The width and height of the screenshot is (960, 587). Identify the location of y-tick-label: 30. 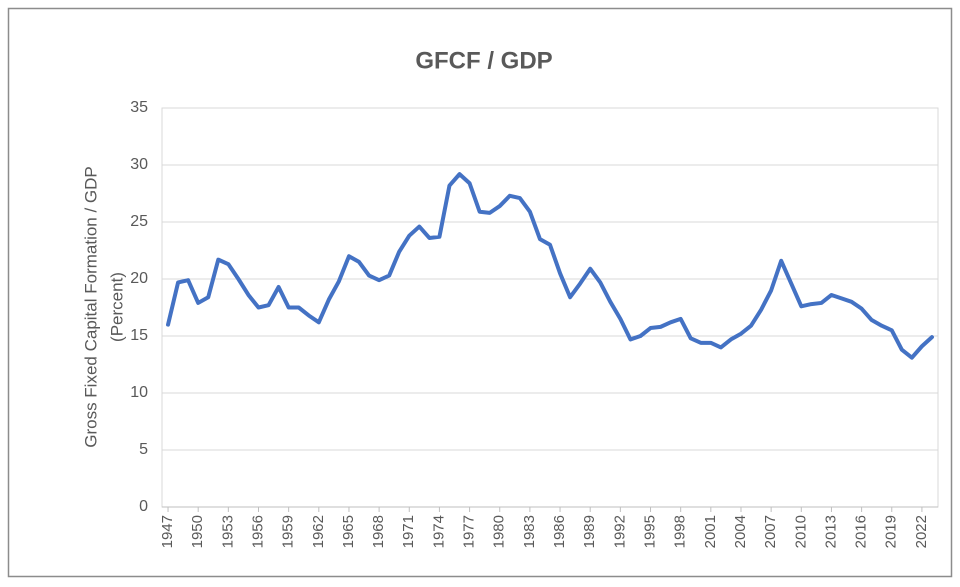
(139, 164).